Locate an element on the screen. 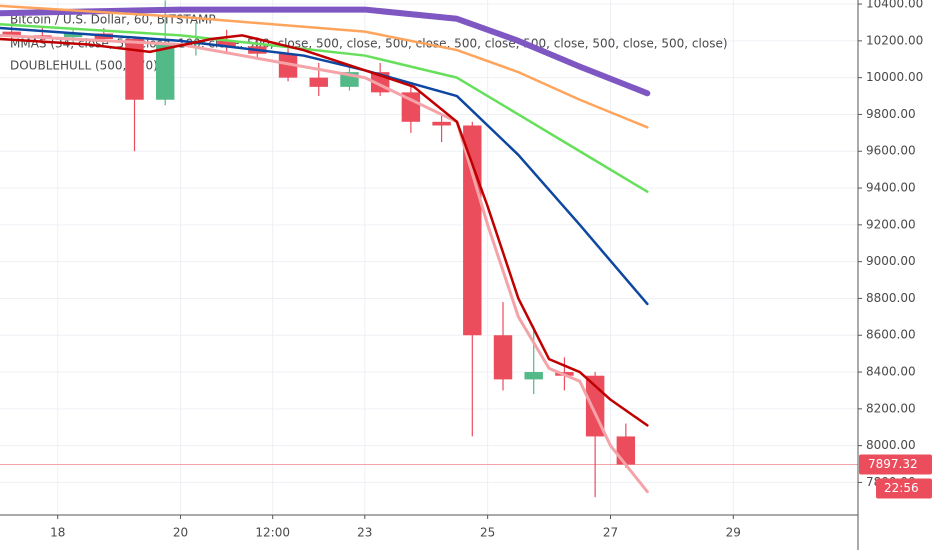  x-tick-label: 25 is located at coordinates (487, 533).